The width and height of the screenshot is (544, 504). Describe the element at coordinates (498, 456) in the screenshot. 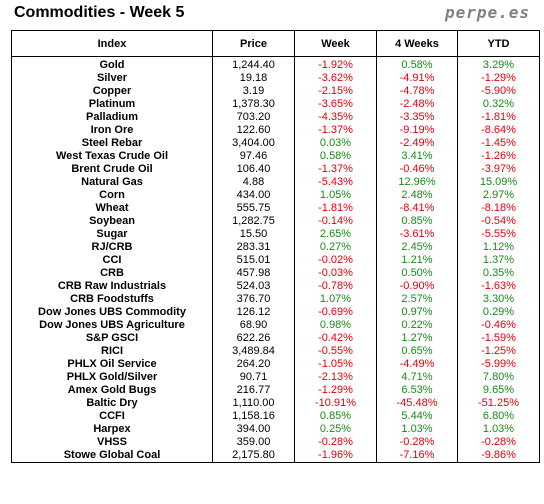

I see `ytd-change-cell: -9.86%` at that location.